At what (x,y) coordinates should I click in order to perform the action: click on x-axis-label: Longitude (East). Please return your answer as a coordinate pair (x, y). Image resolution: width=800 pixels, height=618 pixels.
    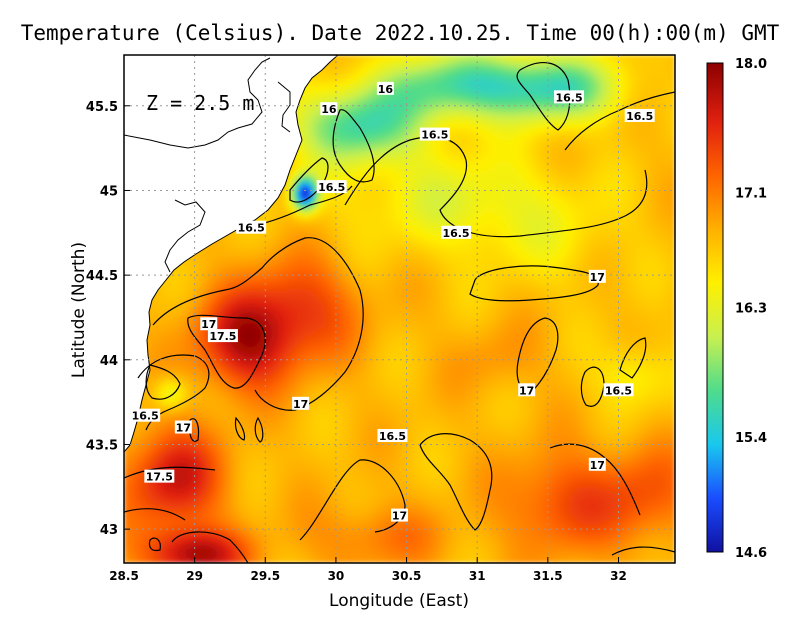
    Looking at the image, I should click on (399, 601).